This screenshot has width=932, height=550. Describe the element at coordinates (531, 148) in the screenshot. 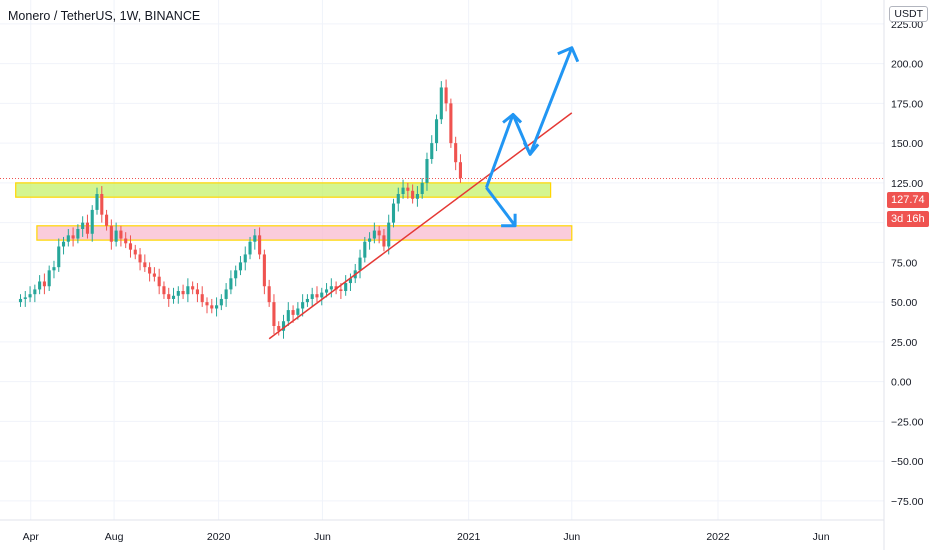

I see `arrowhead-bottom` at that location.